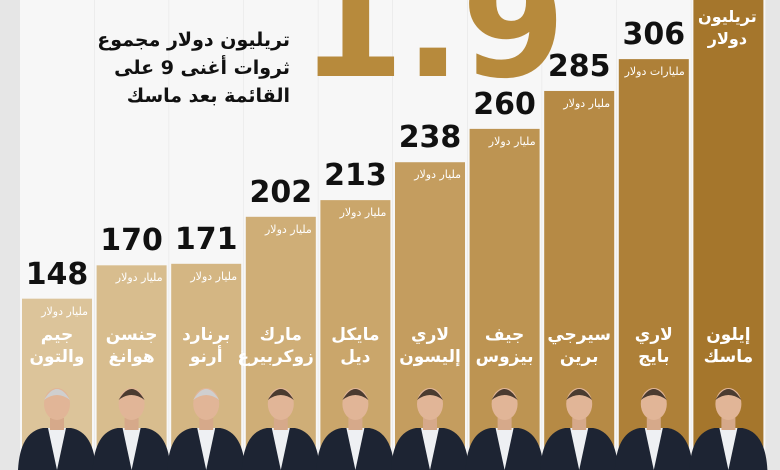  What do you see at coordinates (131, 346) in the screenshot?
I see `person-name: جنسن هوانغ` at bounding box center [131, 346].